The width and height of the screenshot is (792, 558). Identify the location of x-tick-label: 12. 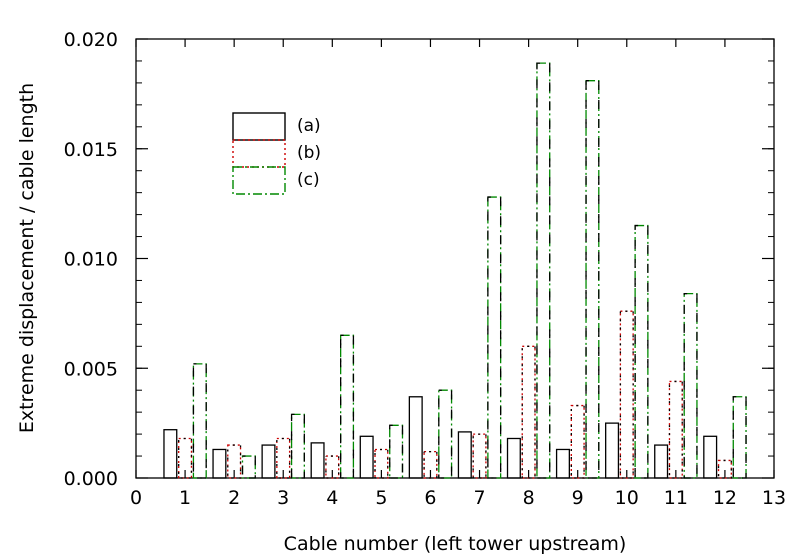
(725, 498).